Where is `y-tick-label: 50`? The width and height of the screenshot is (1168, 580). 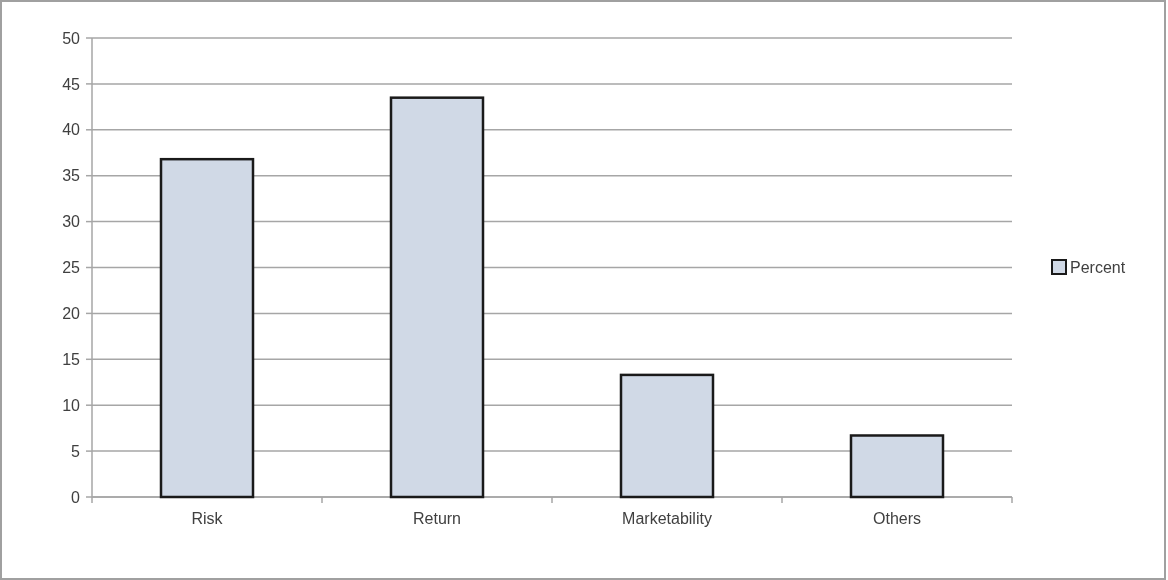
y-tick-label: 50 is located at coordinates (71, 38).